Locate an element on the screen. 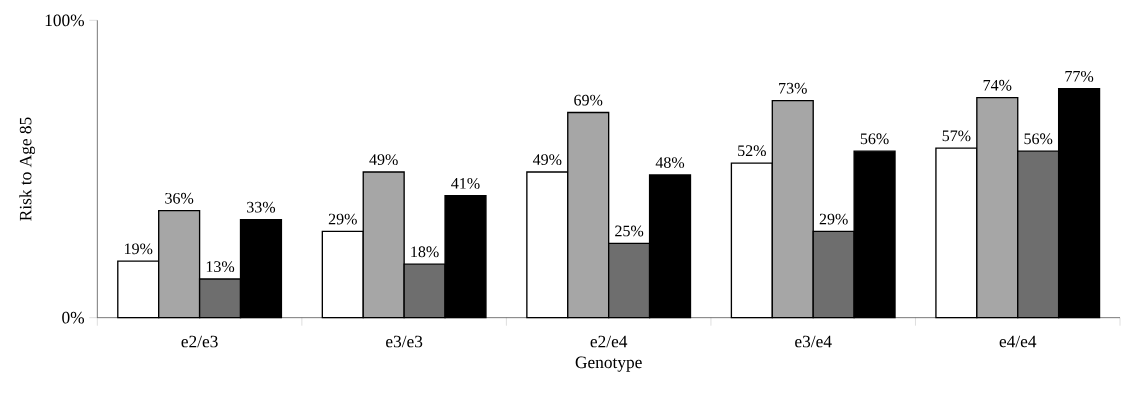 The height and width of the screenshot is (415, 1126). x-tick-label: e3/e3 is located at coordinates (404, 341).